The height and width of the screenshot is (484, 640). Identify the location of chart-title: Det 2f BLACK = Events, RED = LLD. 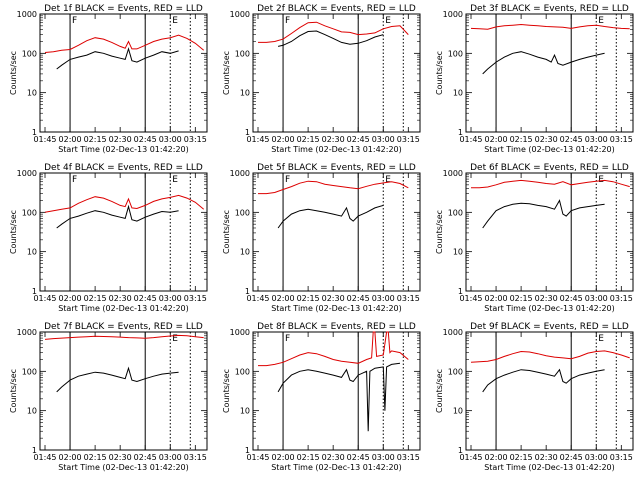
(336, 9).